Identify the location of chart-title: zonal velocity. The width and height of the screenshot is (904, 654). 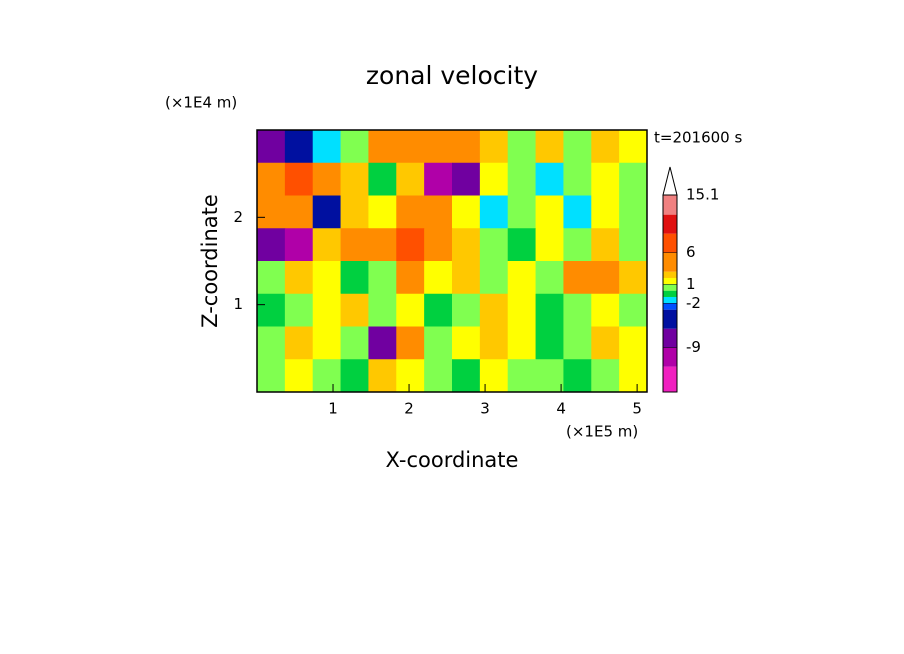
(452, 75).